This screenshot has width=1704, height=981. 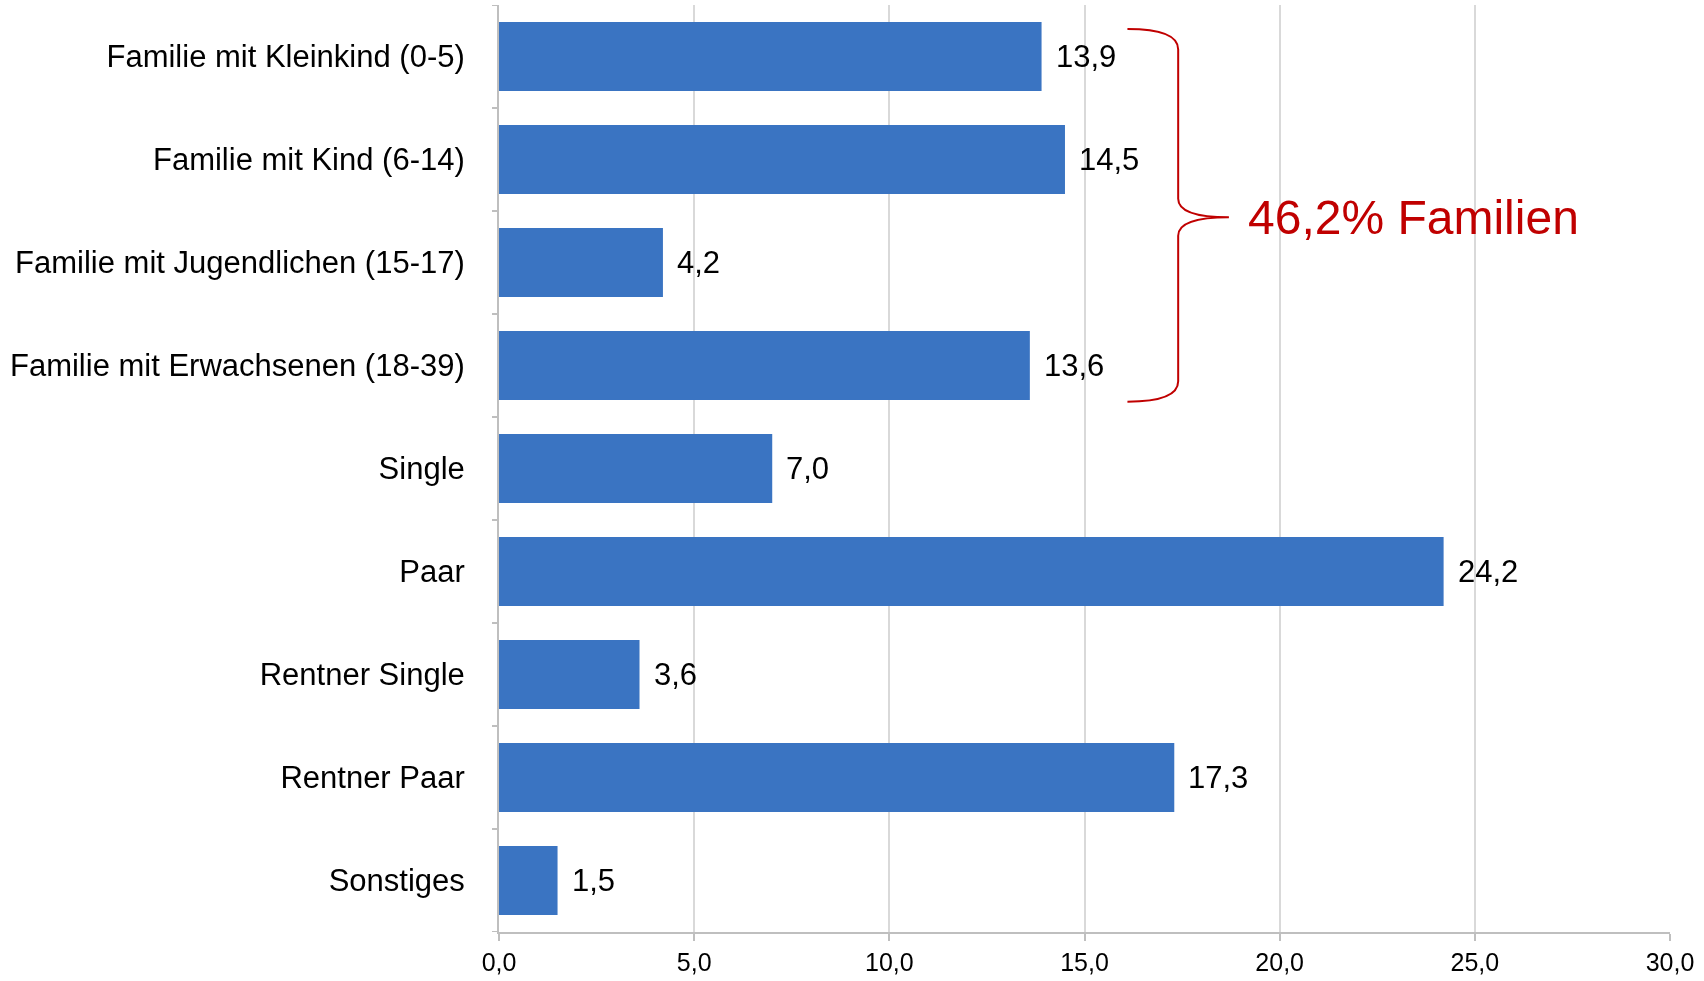 What do you see at coordinates (1086, 56) in the screenshot?
I see `data-label: 13,9` at bounding box center [1086, 56].